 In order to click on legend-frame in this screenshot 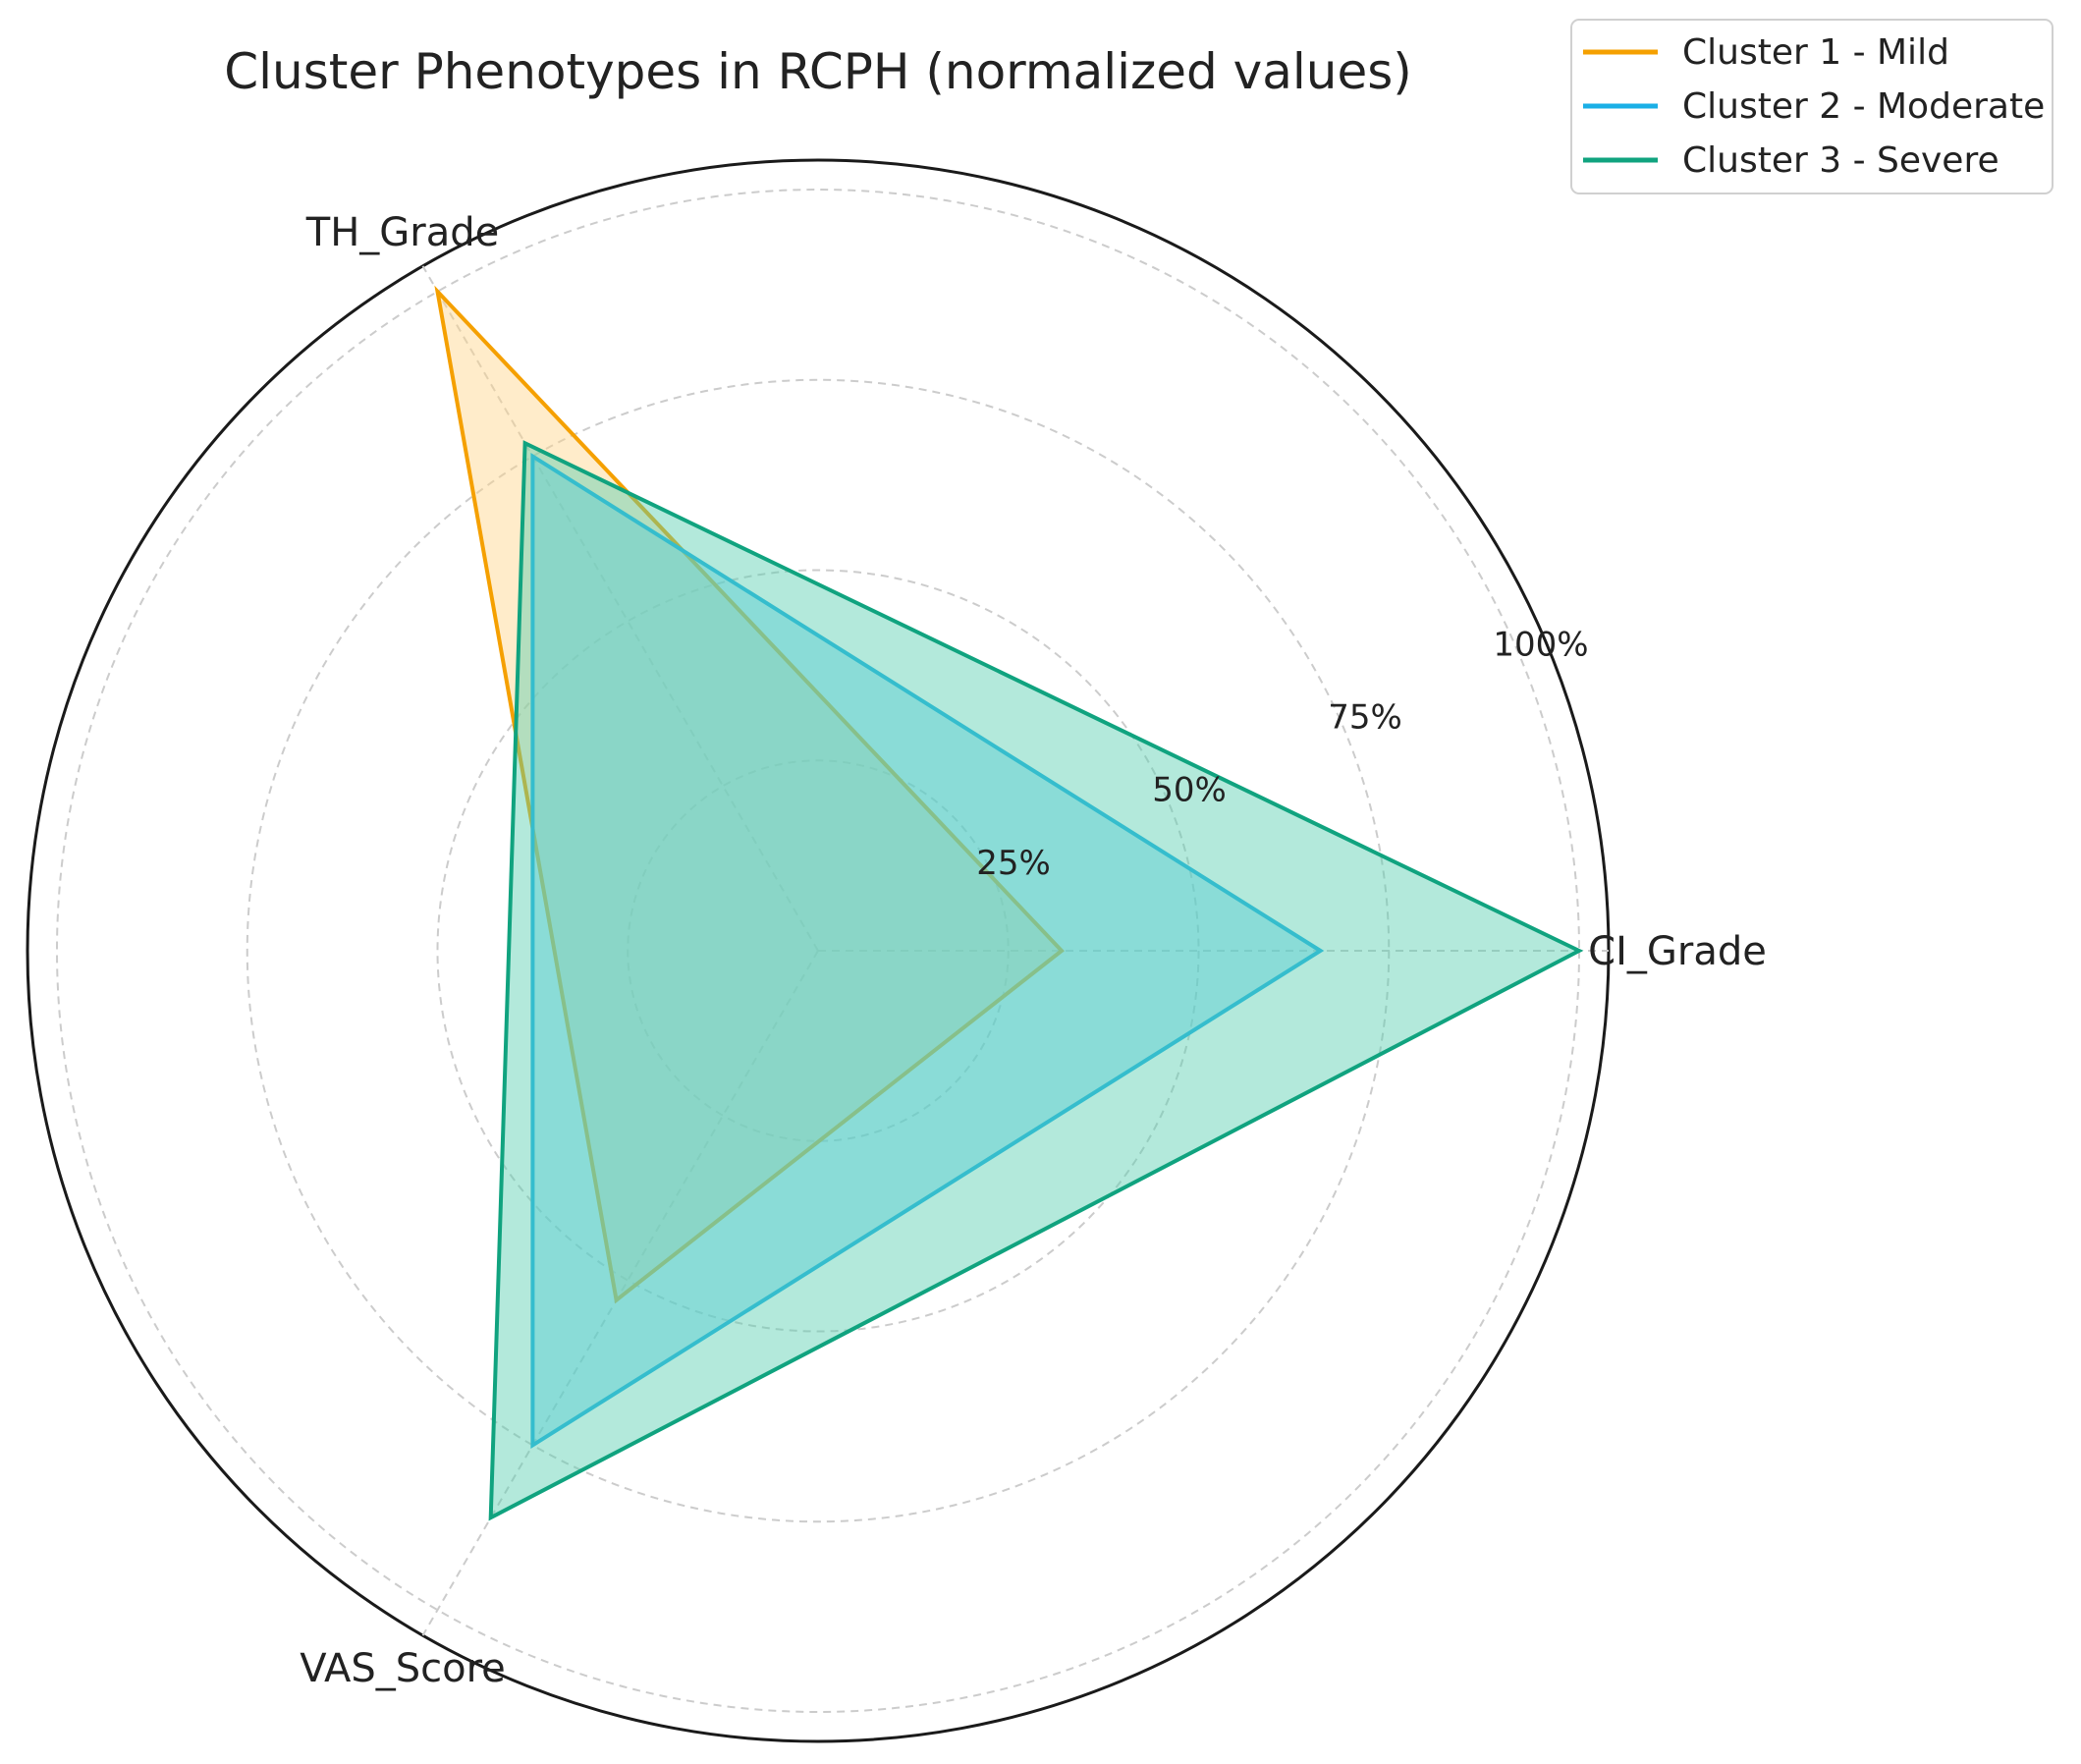, I will do `click(1812, 107)`.